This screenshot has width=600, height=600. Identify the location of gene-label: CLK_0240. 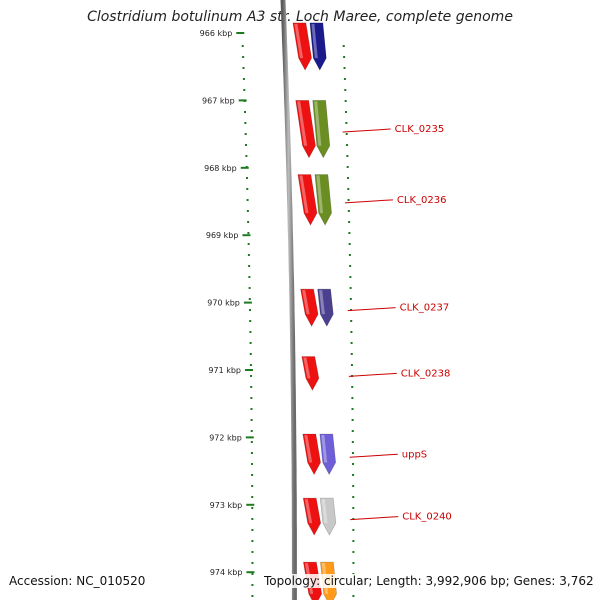
(427, 517).